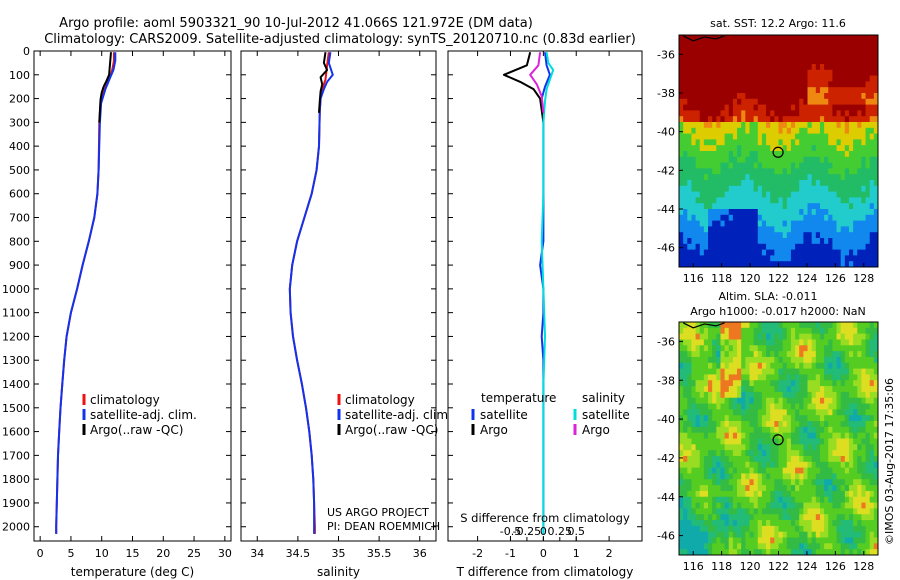 The width and height of the screenshot is (900, 580). Describe the element at coordinates (666, 341) in the screenshot. I see `sla_map-ytick-label: -36` at that location.